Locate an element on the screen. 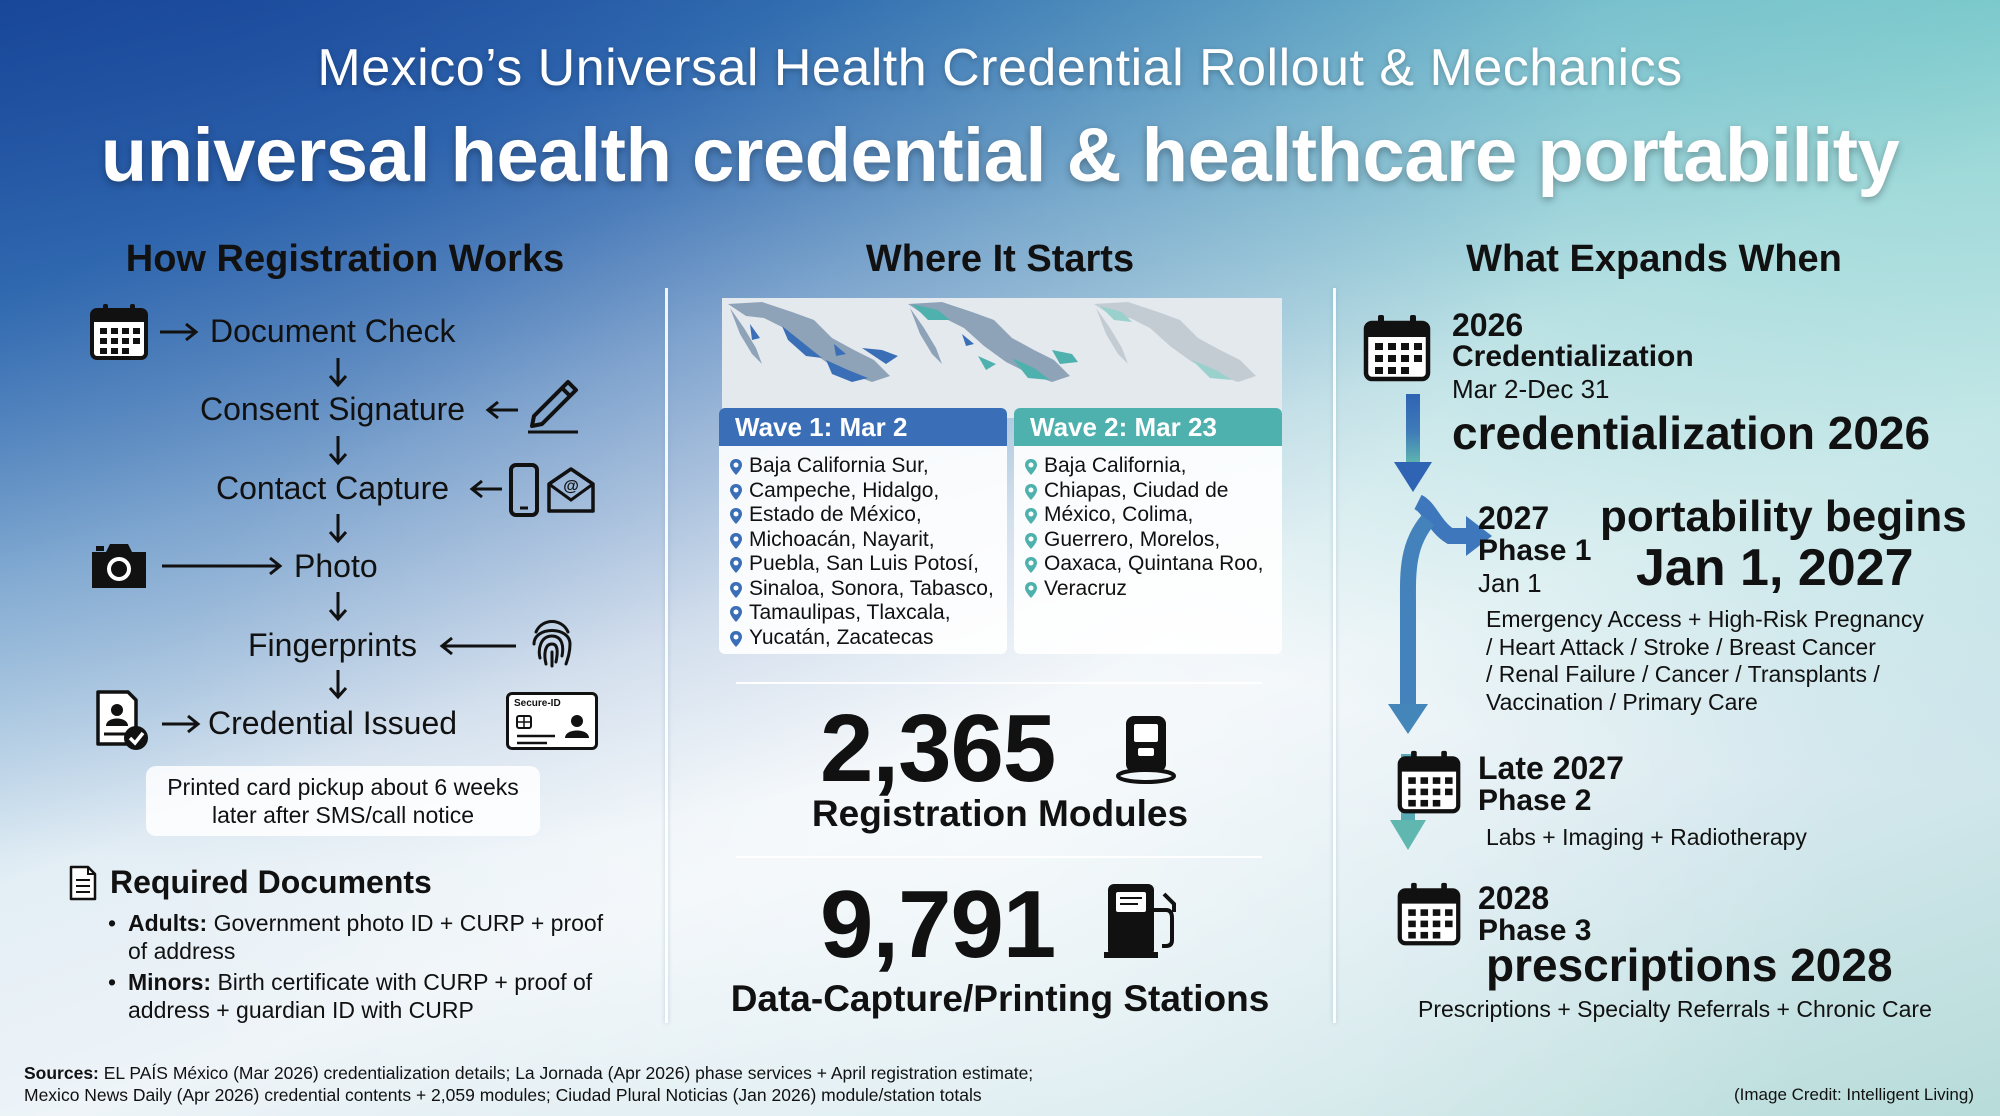 This screenshot has width=2000, height=1116. state-list-item: Yucatán, Zacatecas is located at coordinates (868, 638).